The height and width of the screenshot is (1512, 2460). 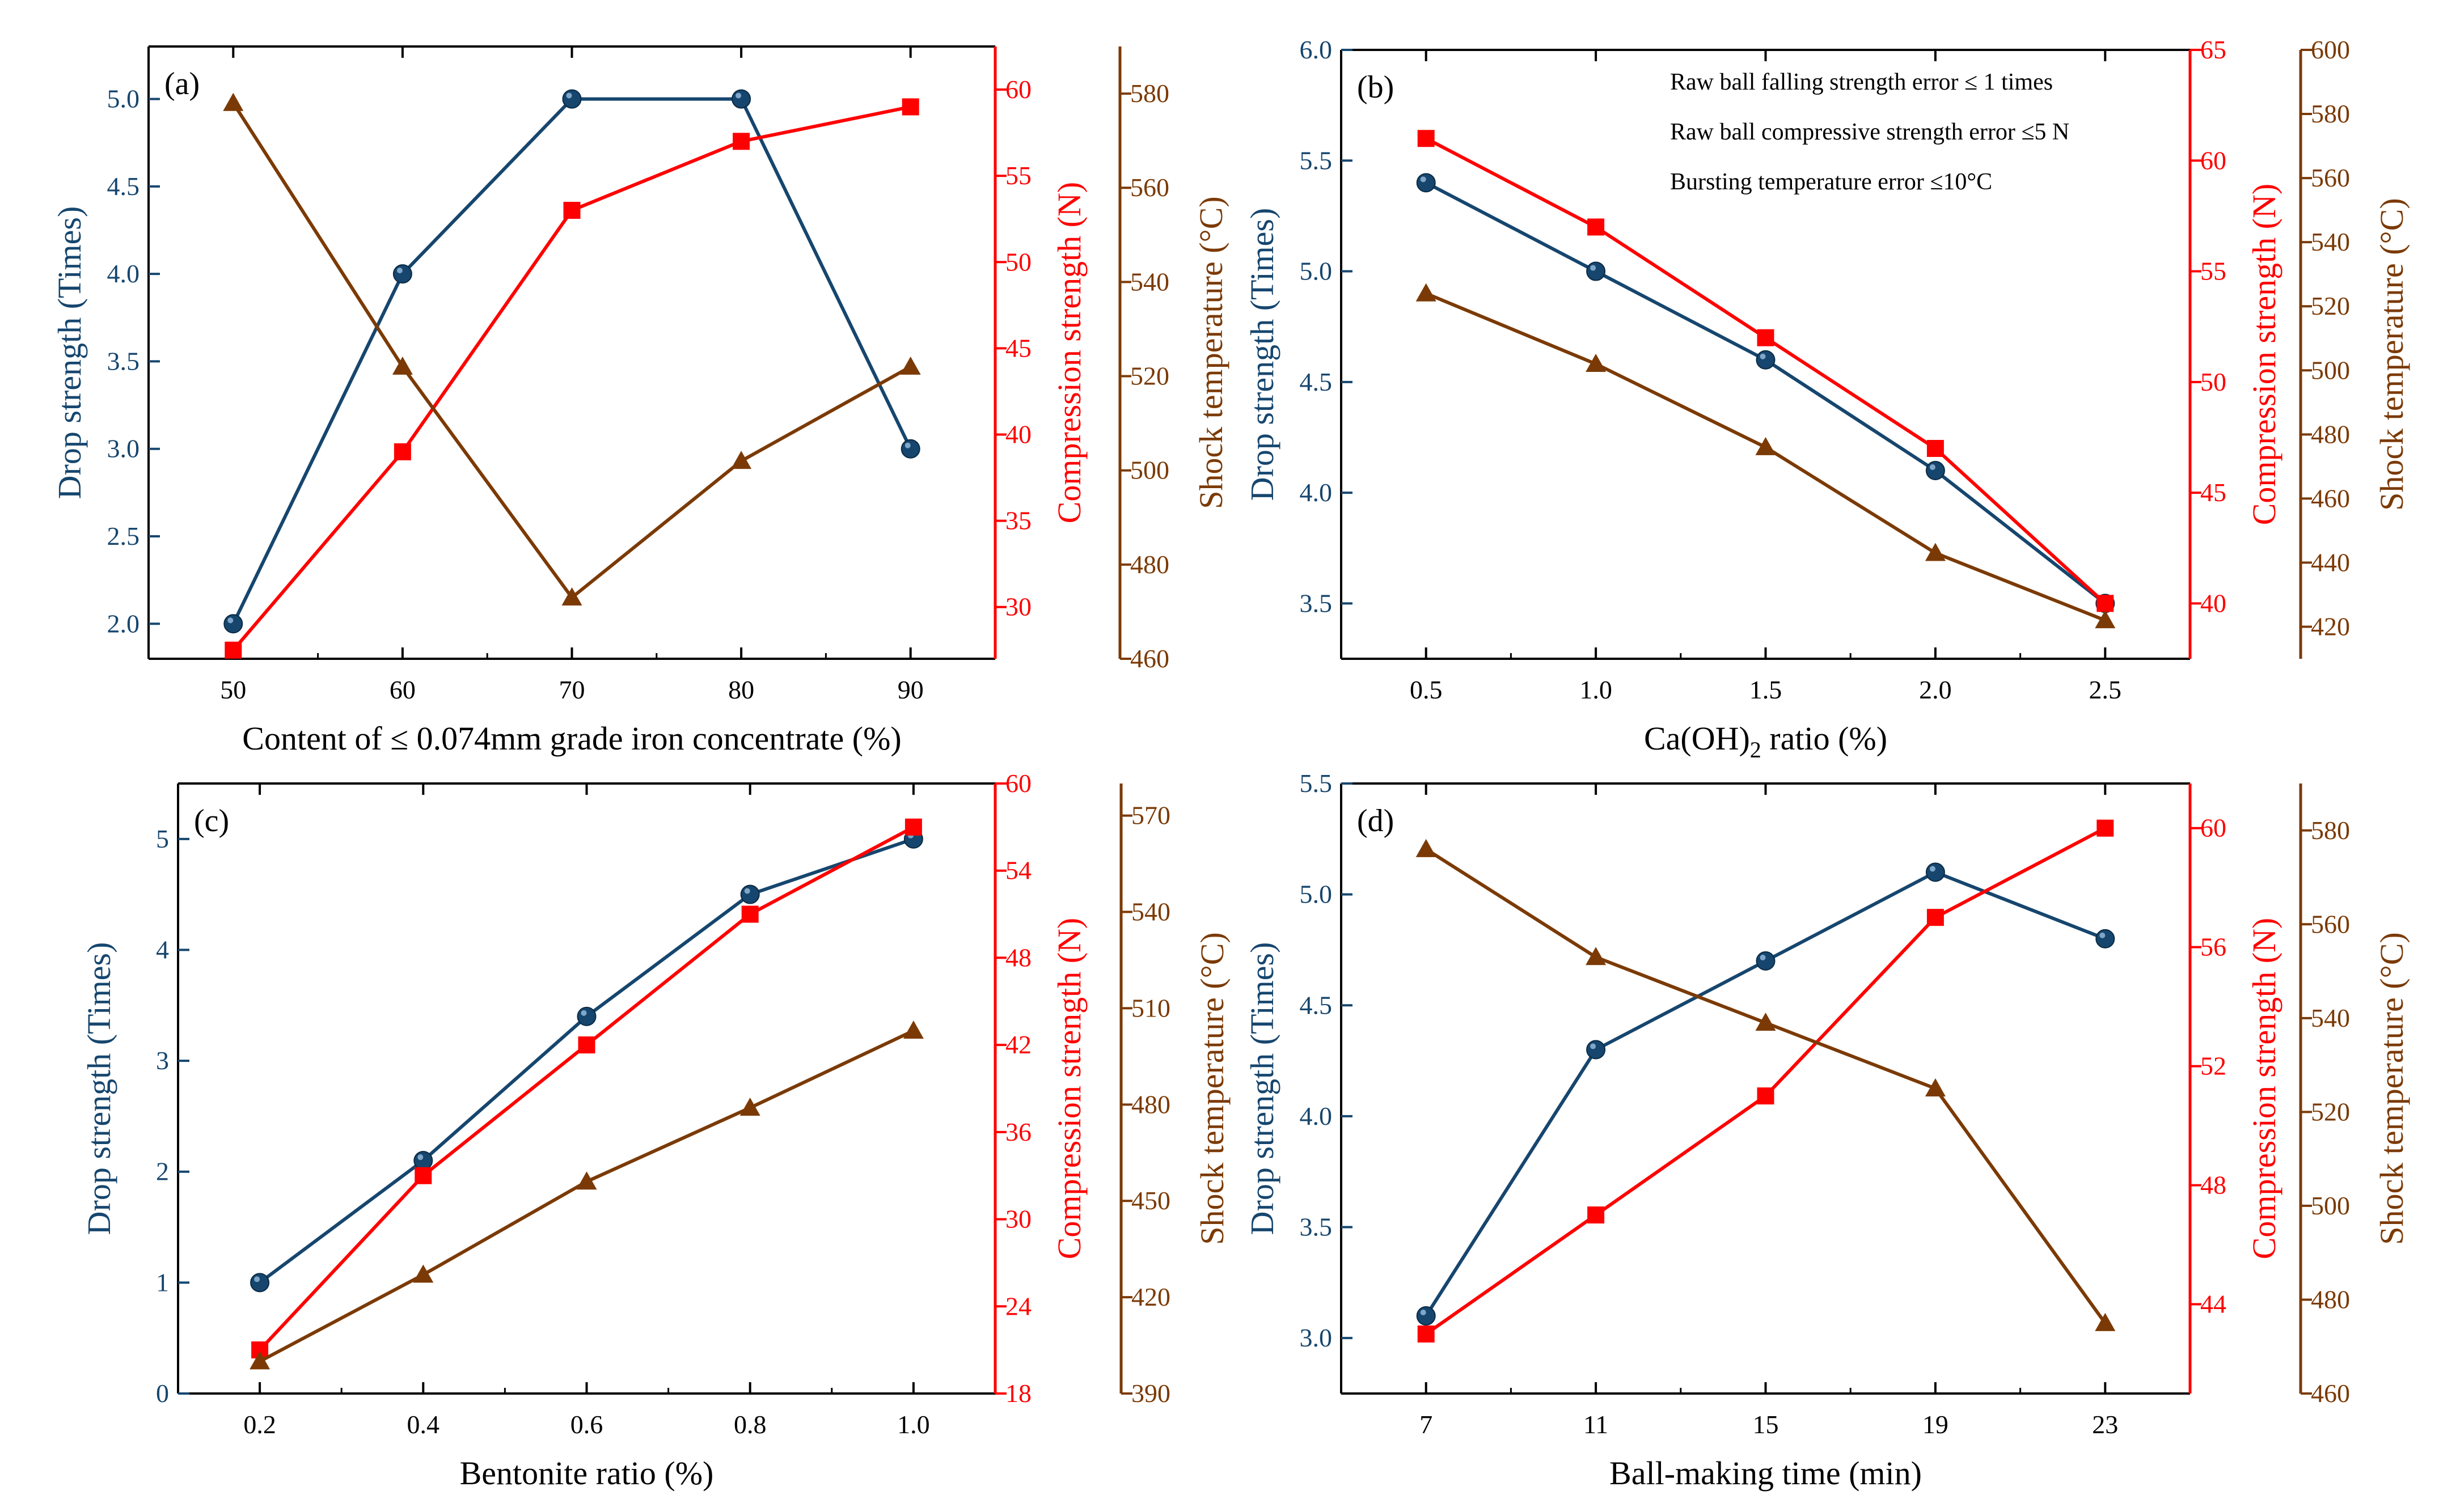 What do you see at coordinates (403, 689) in the screenshot?
I see `x-tick-label: 60` at bounding box center [403, 689].